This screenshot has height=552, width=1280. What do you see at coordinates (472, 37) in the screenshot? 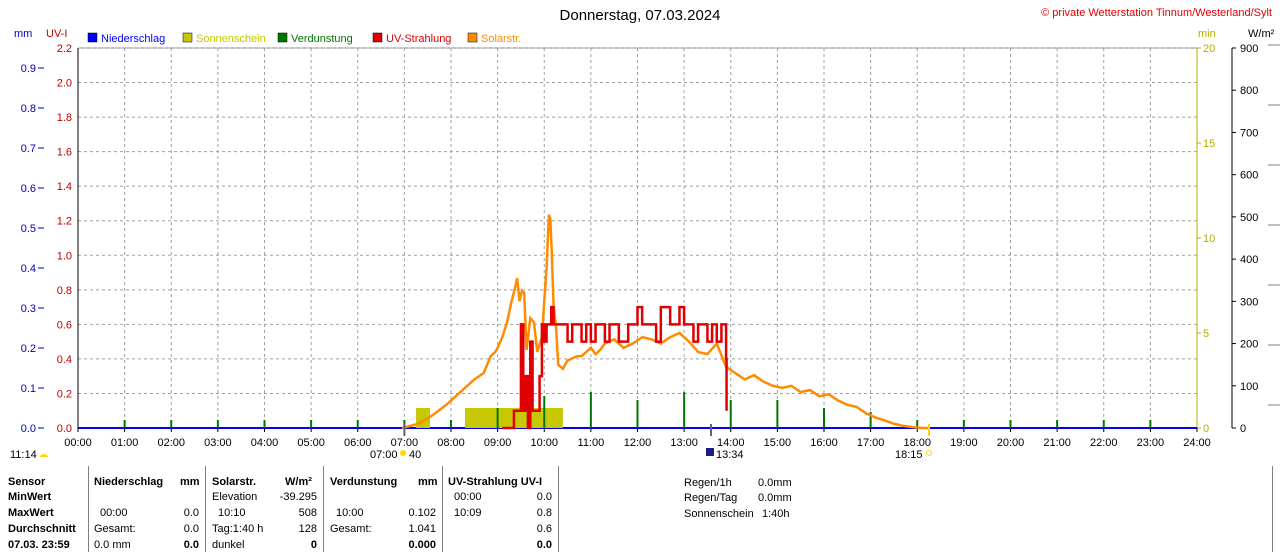
I see `legend-swatch` at bounding box center [472, 37].